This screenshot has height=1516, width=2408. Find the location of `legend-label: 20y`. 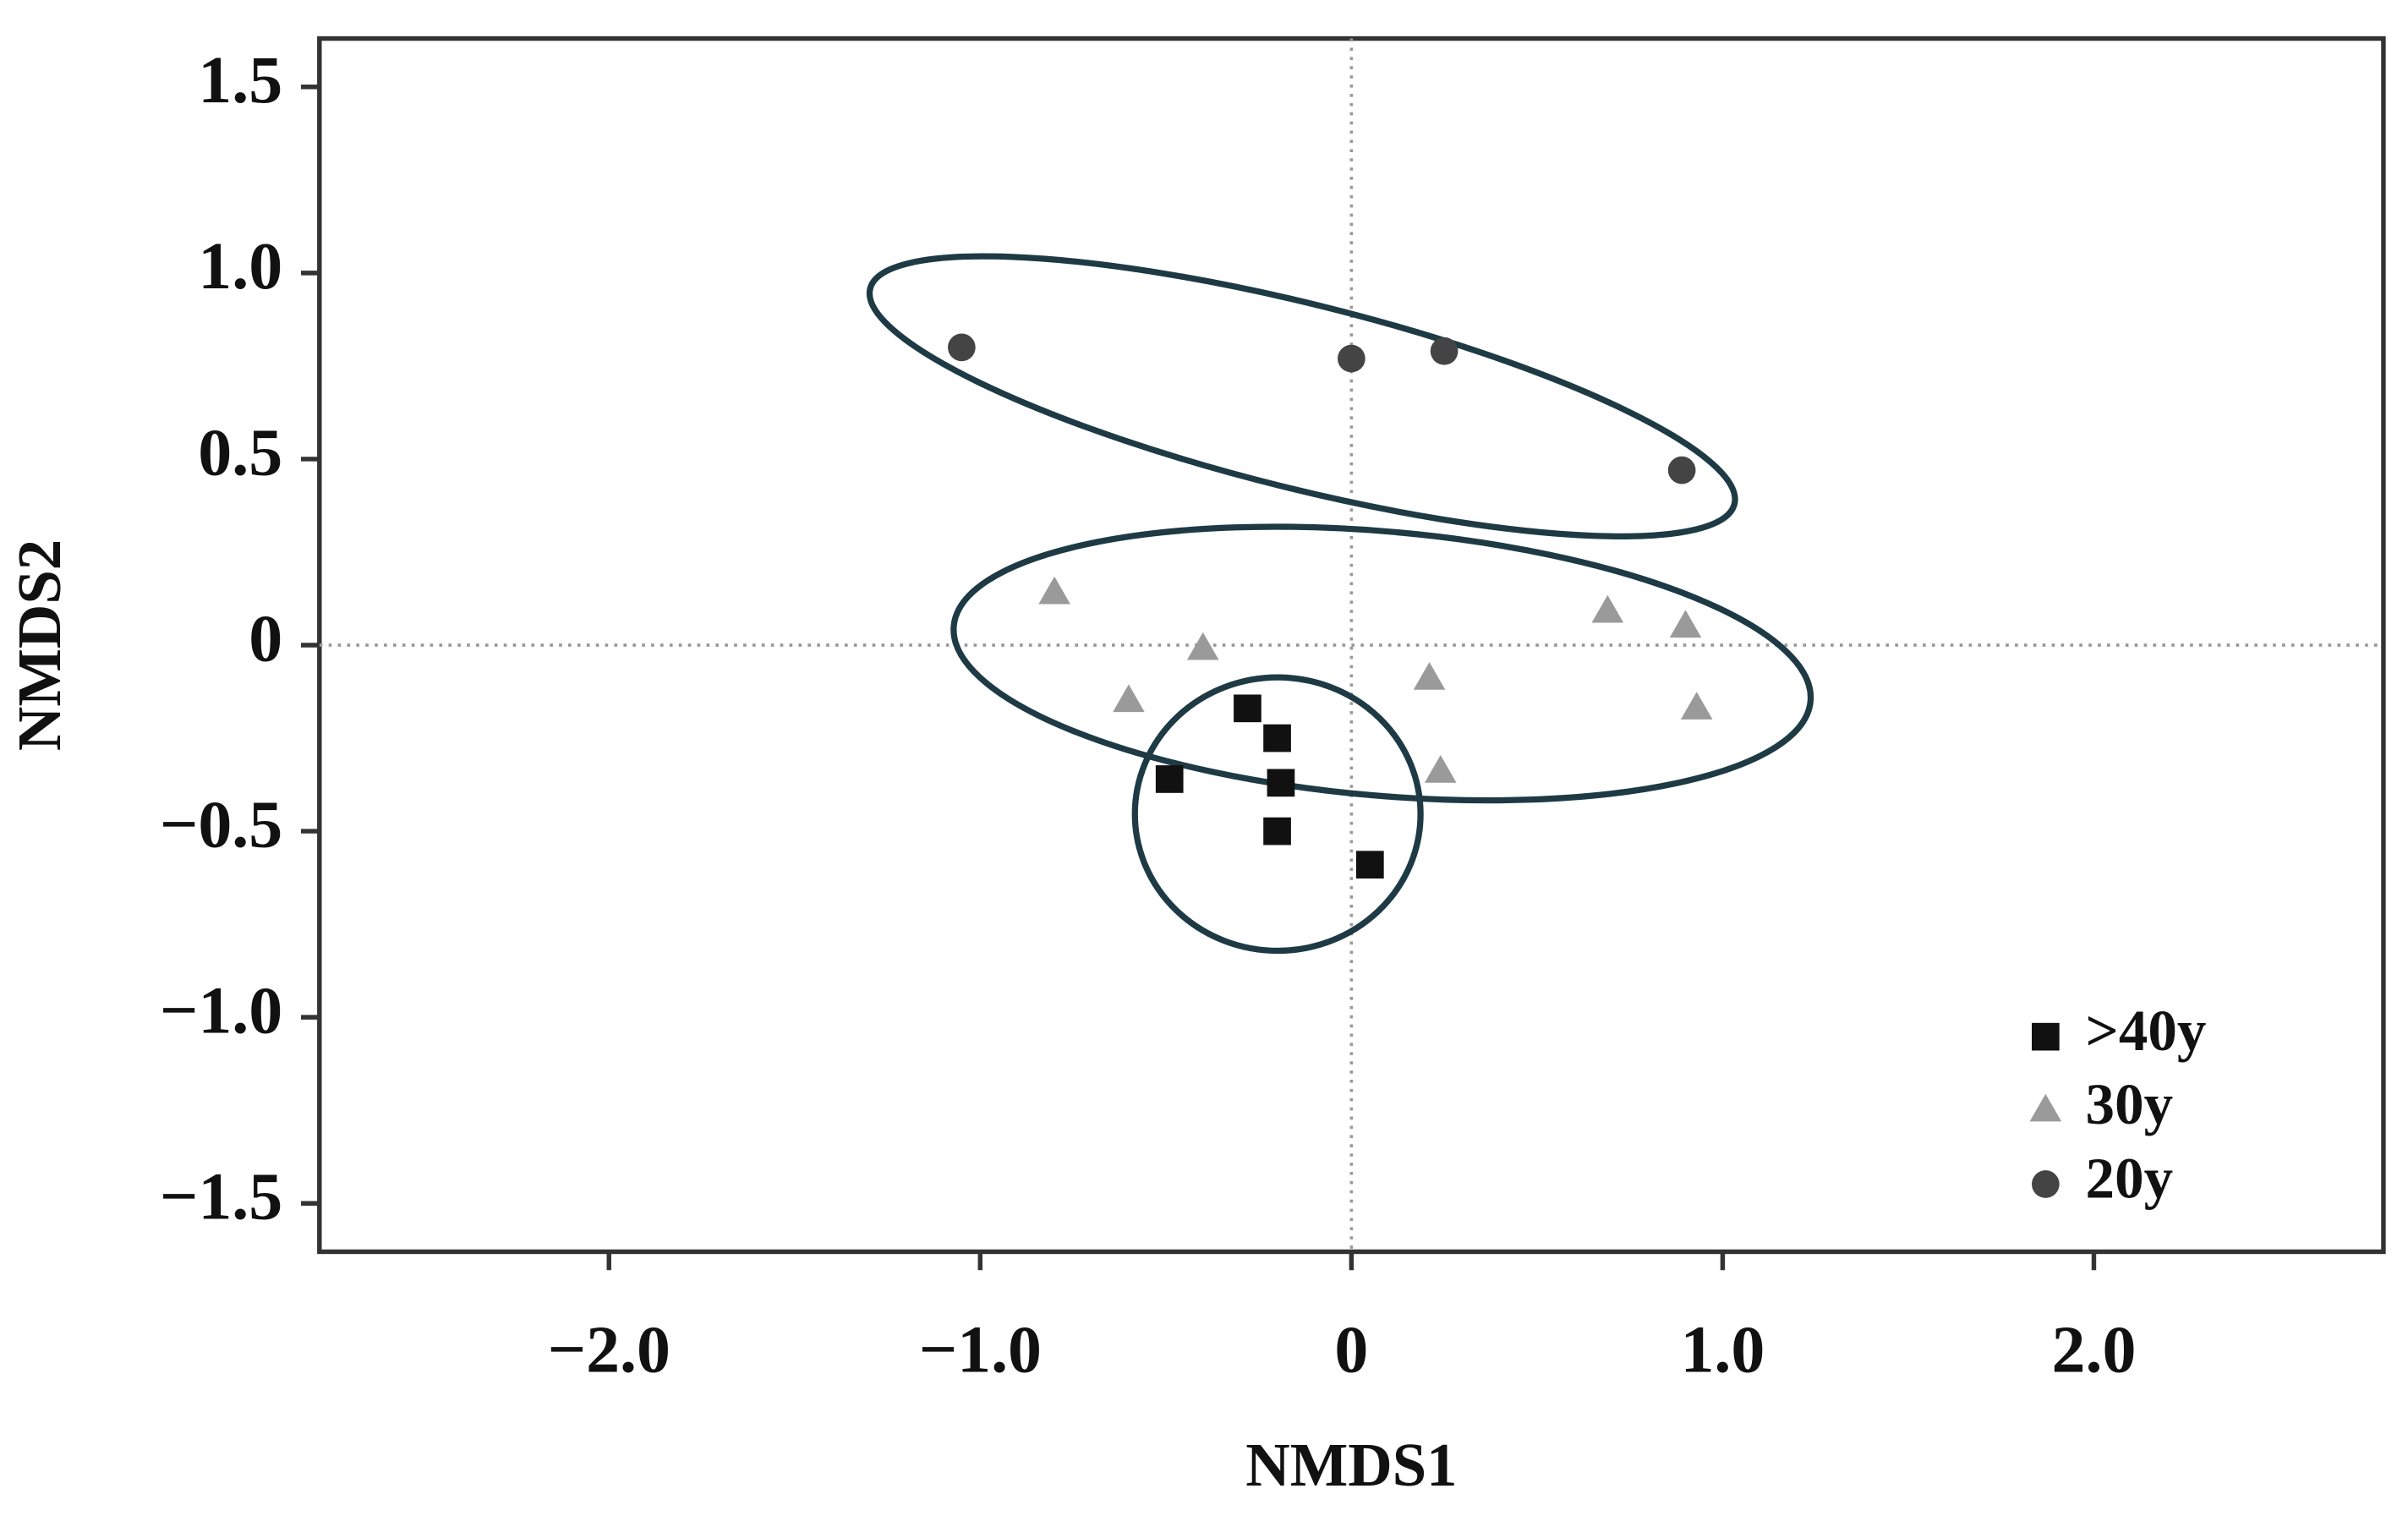

legend-label: 20y is located at coordinates (2130, 1177).